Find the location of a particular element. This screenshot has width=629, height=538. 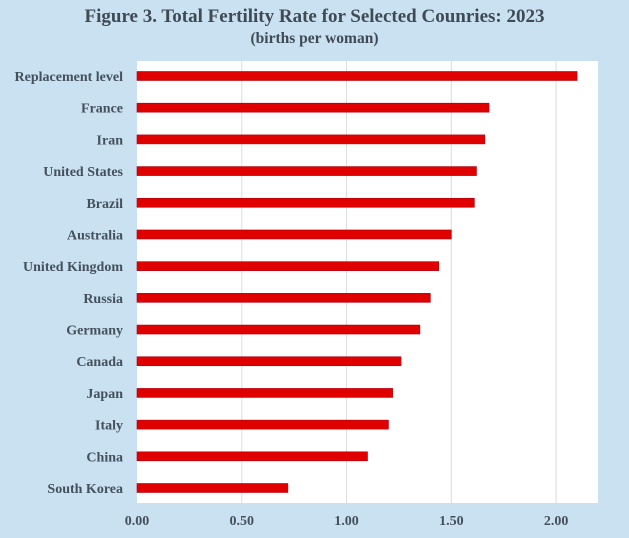

category-label: Replacement level is located at coordinates (69, 77).